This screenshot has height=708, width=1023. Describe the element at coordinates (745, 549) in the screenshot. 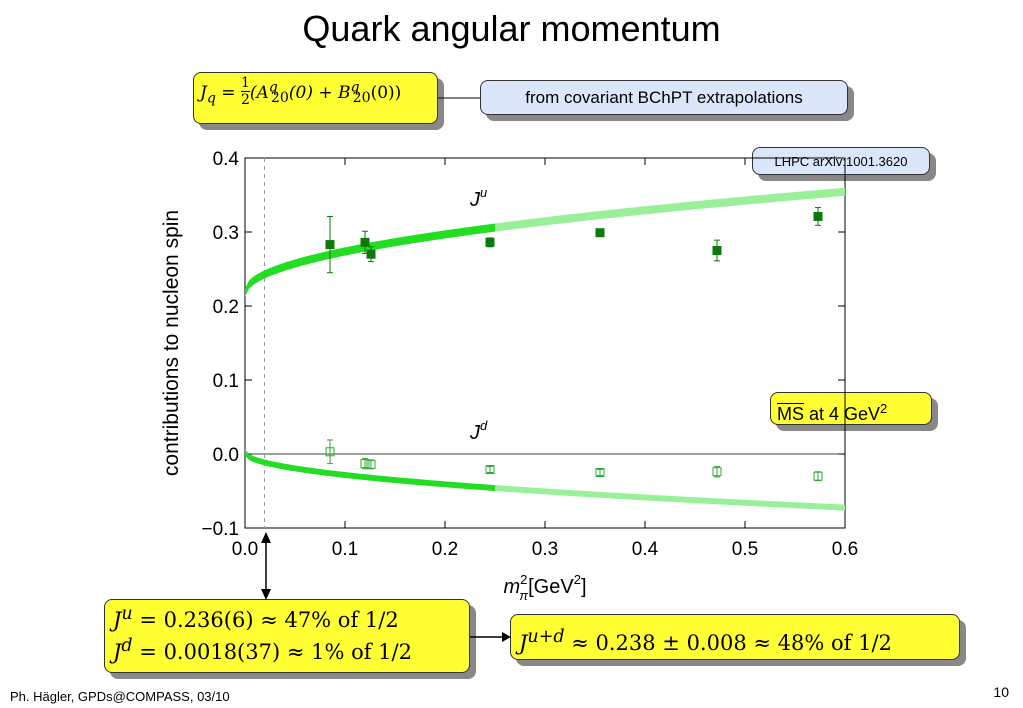

I see `x-tick-label: 0.5` at that location.